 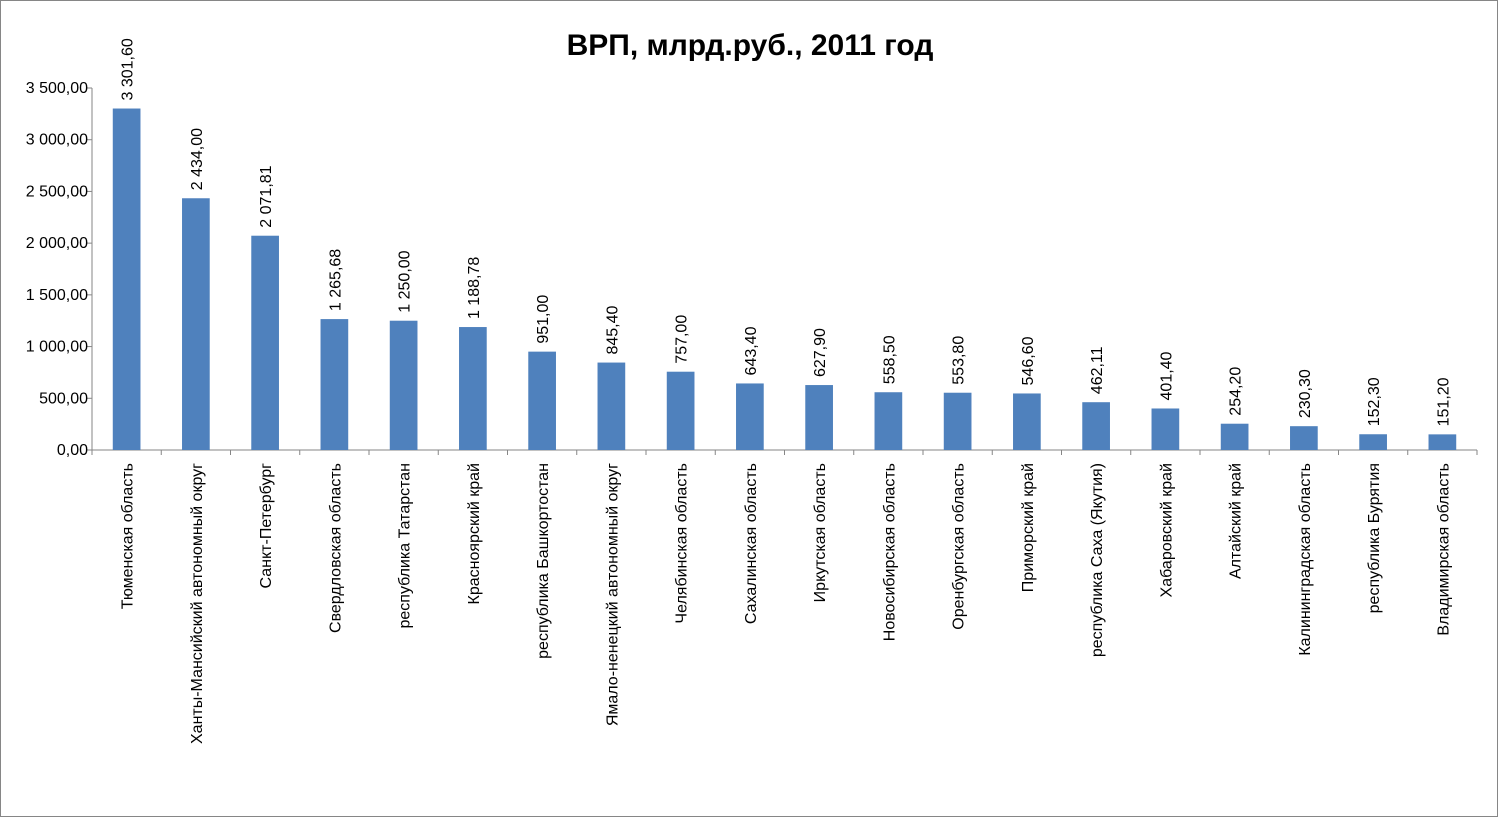 What do you see at coordinates (784, 452) in the screenshot?
I see `x-axis` at bounding box center [784, 452].